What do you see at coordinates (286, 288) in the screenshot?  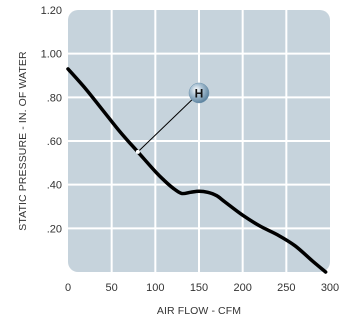 I see `x-tick-label-250: 250` at bounding box center [286, 288].